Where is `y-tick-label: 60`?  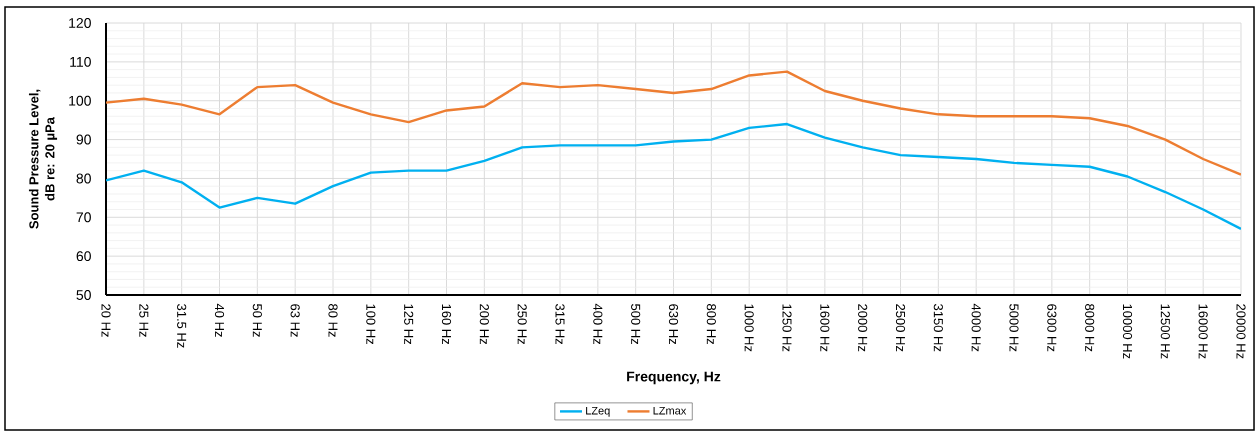
y-tick-label: 60 is located at coordinates (83, 256).